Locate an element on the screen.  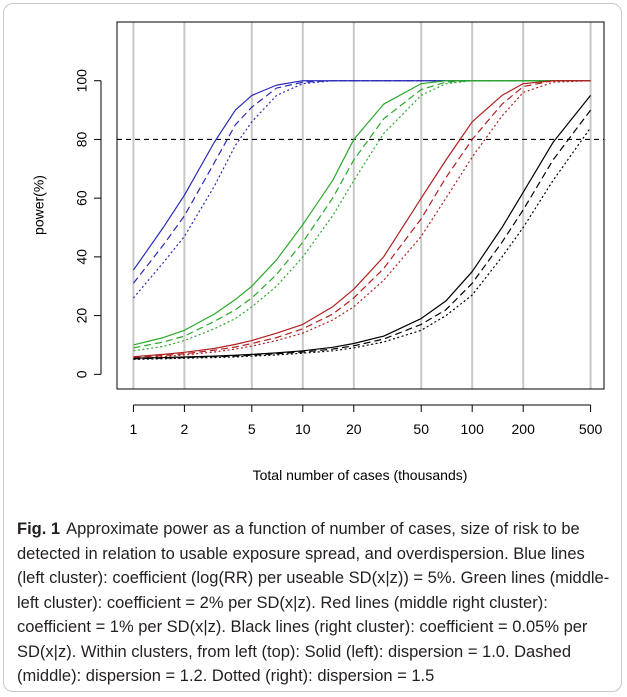
y-tick-label: 60 is located at coordinates (82, 198).